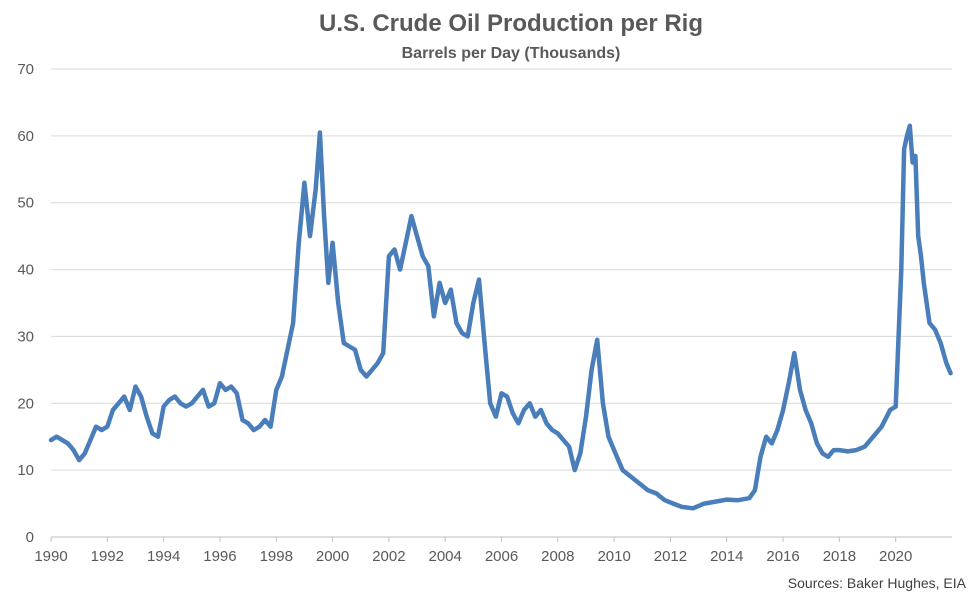 The height and width of the screenshot is (600, 980). What do you see at coordinates (782, 556) in the screenshot?
I see `x-tick-label: 2016` at bounding box center [782, 556].